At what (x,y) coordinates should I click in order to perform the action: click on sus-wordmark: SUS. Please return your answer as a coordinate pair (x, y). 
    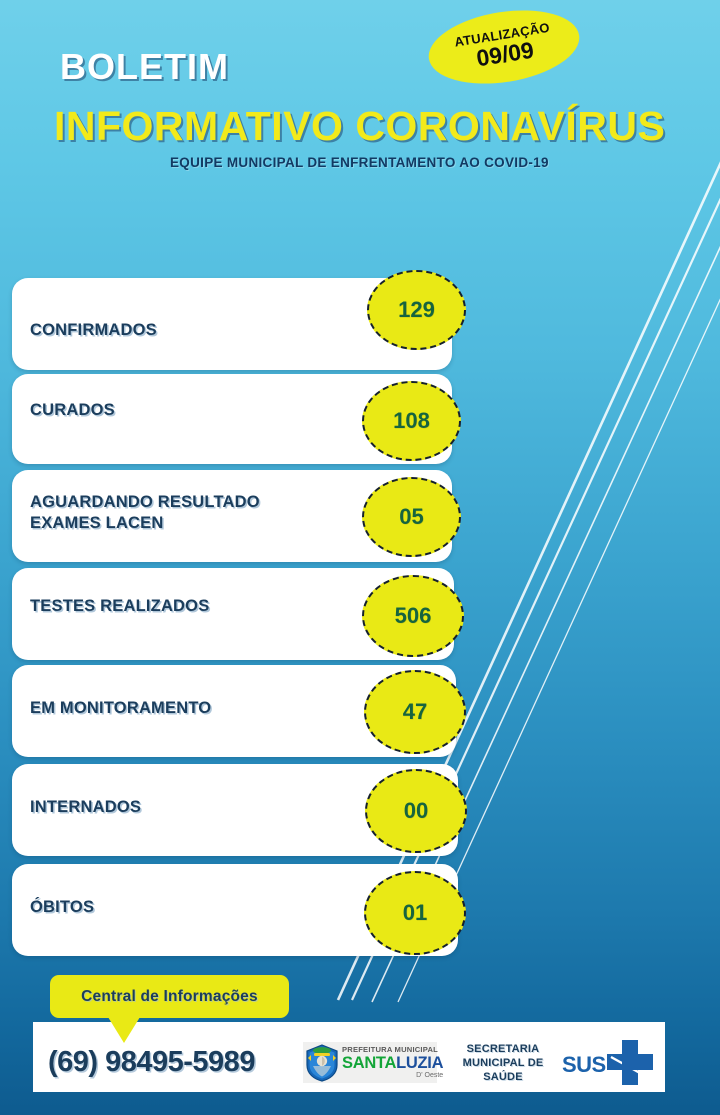
    Looking at the image, I should click on (584, 1064).